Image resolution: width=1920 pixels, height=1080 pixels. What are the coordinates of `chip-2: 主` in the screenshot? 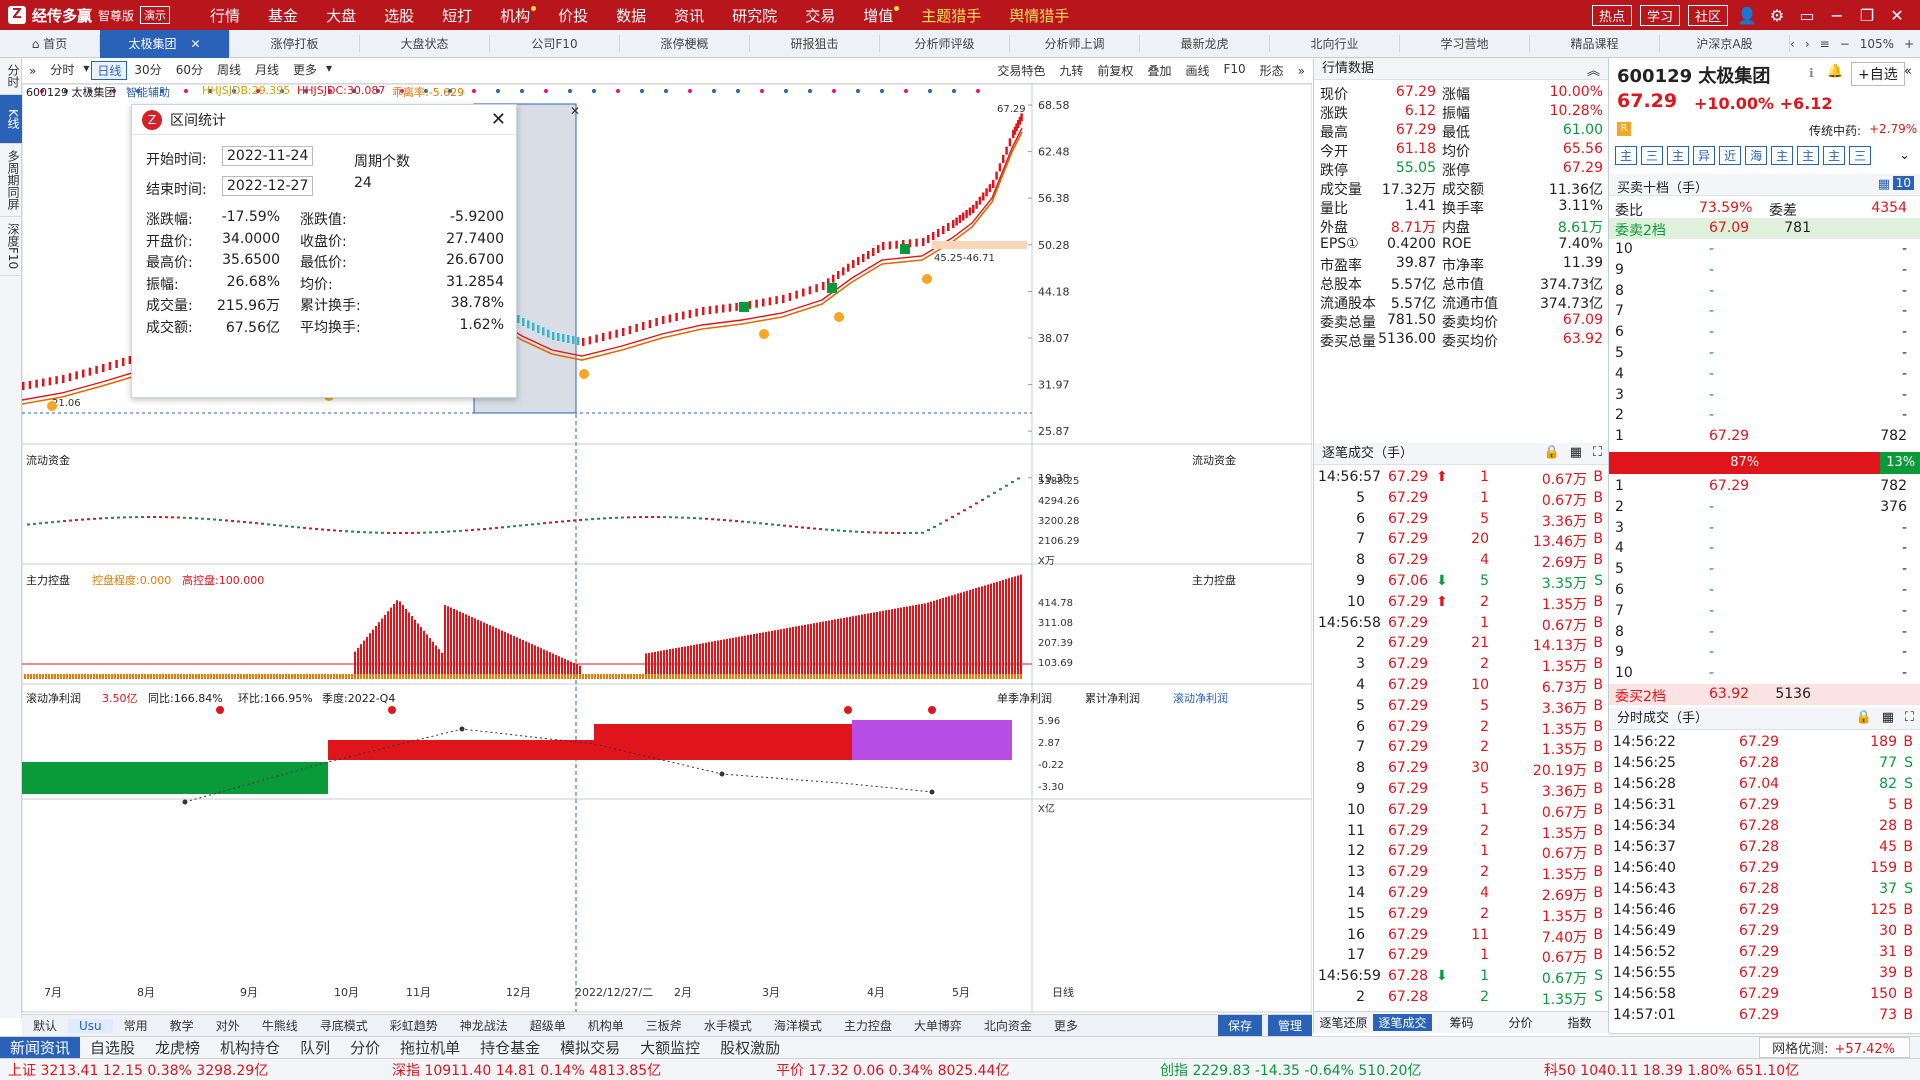 It's located at (1678, 155).